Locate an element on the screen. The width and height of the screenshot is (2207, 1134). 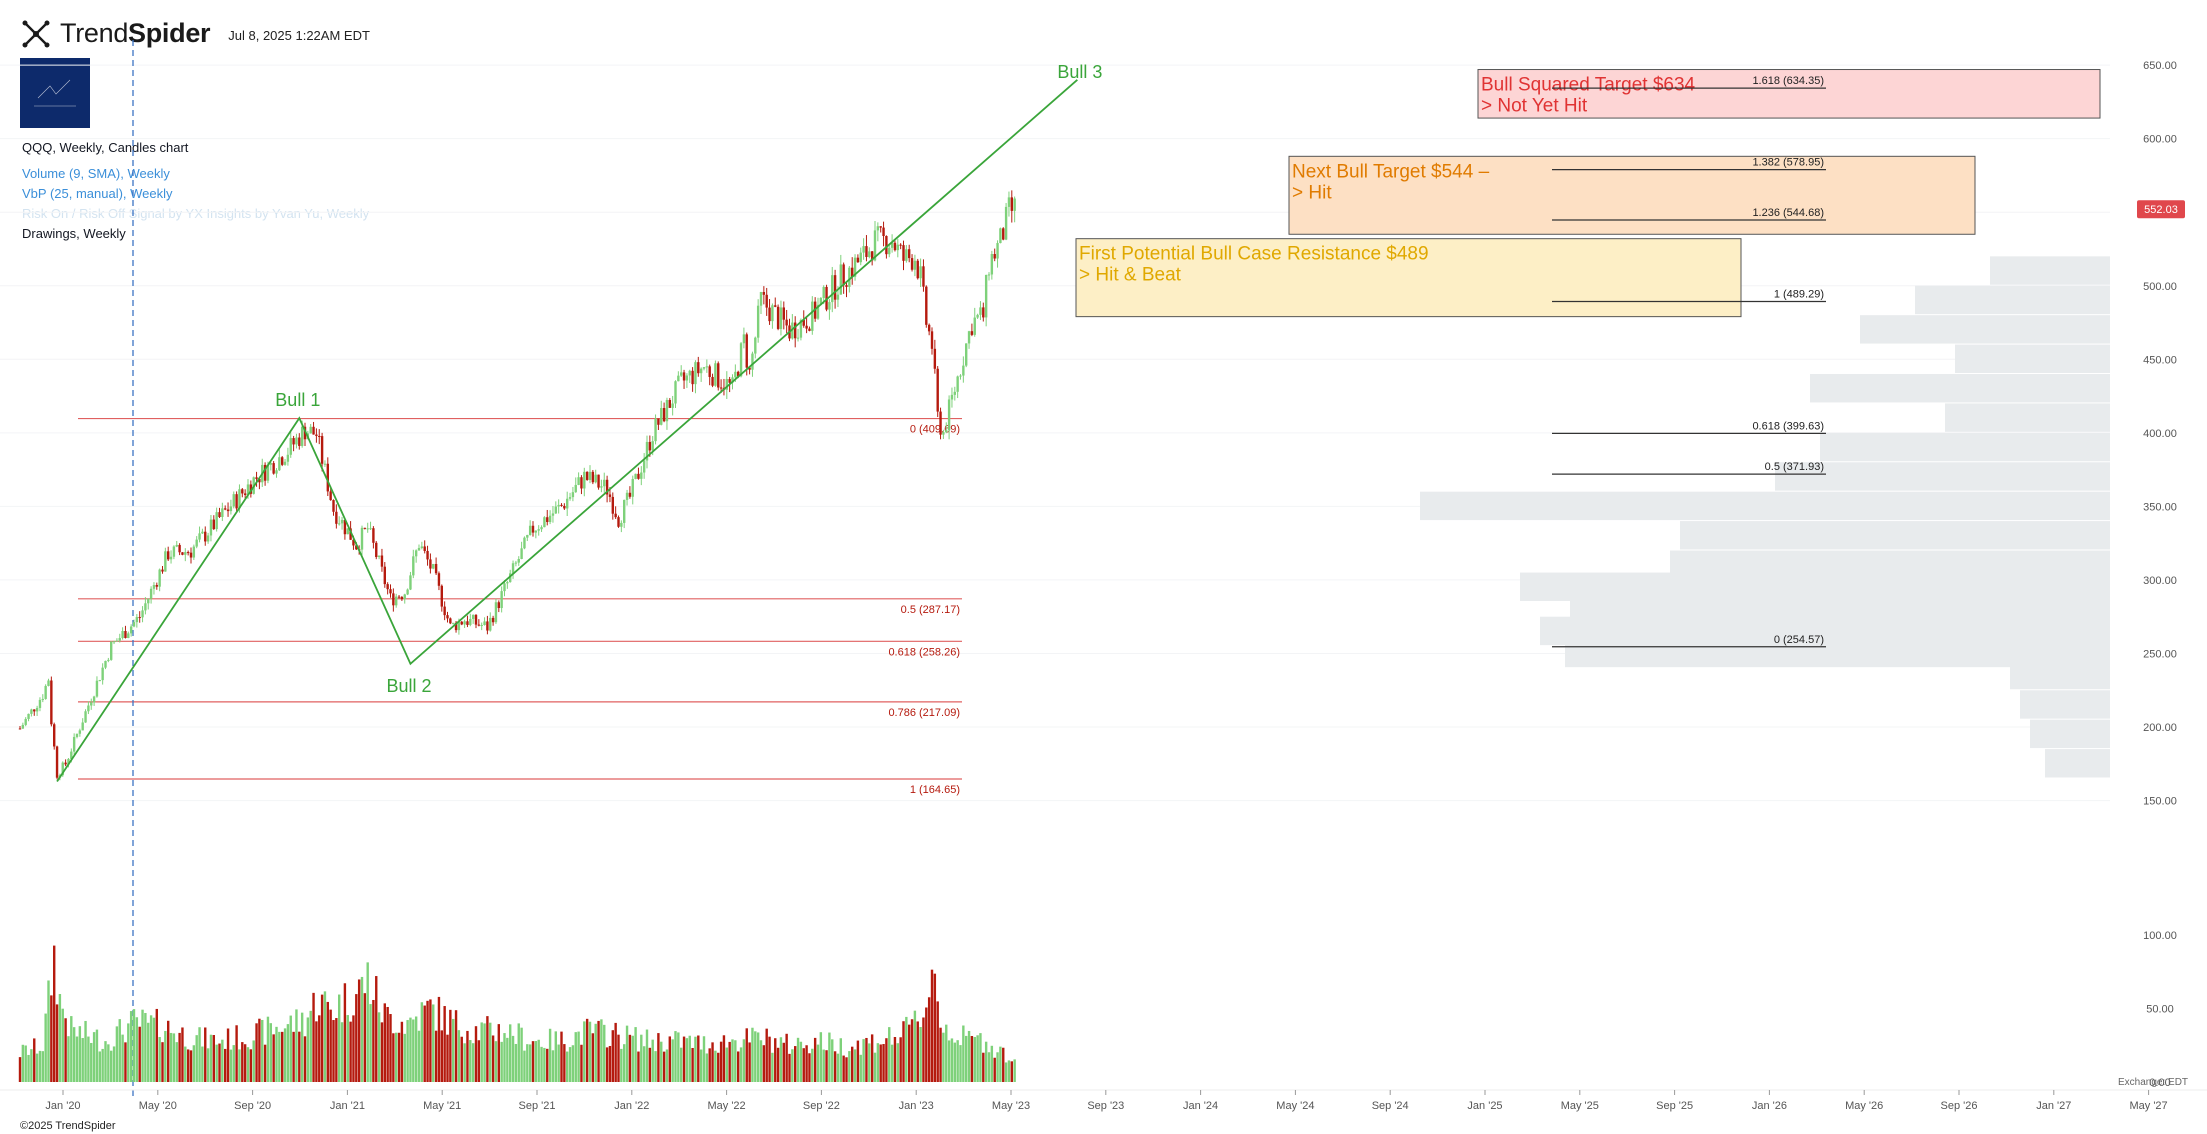
legend-drawings: Drawings, Weekly is located at coordinates (74, 233).